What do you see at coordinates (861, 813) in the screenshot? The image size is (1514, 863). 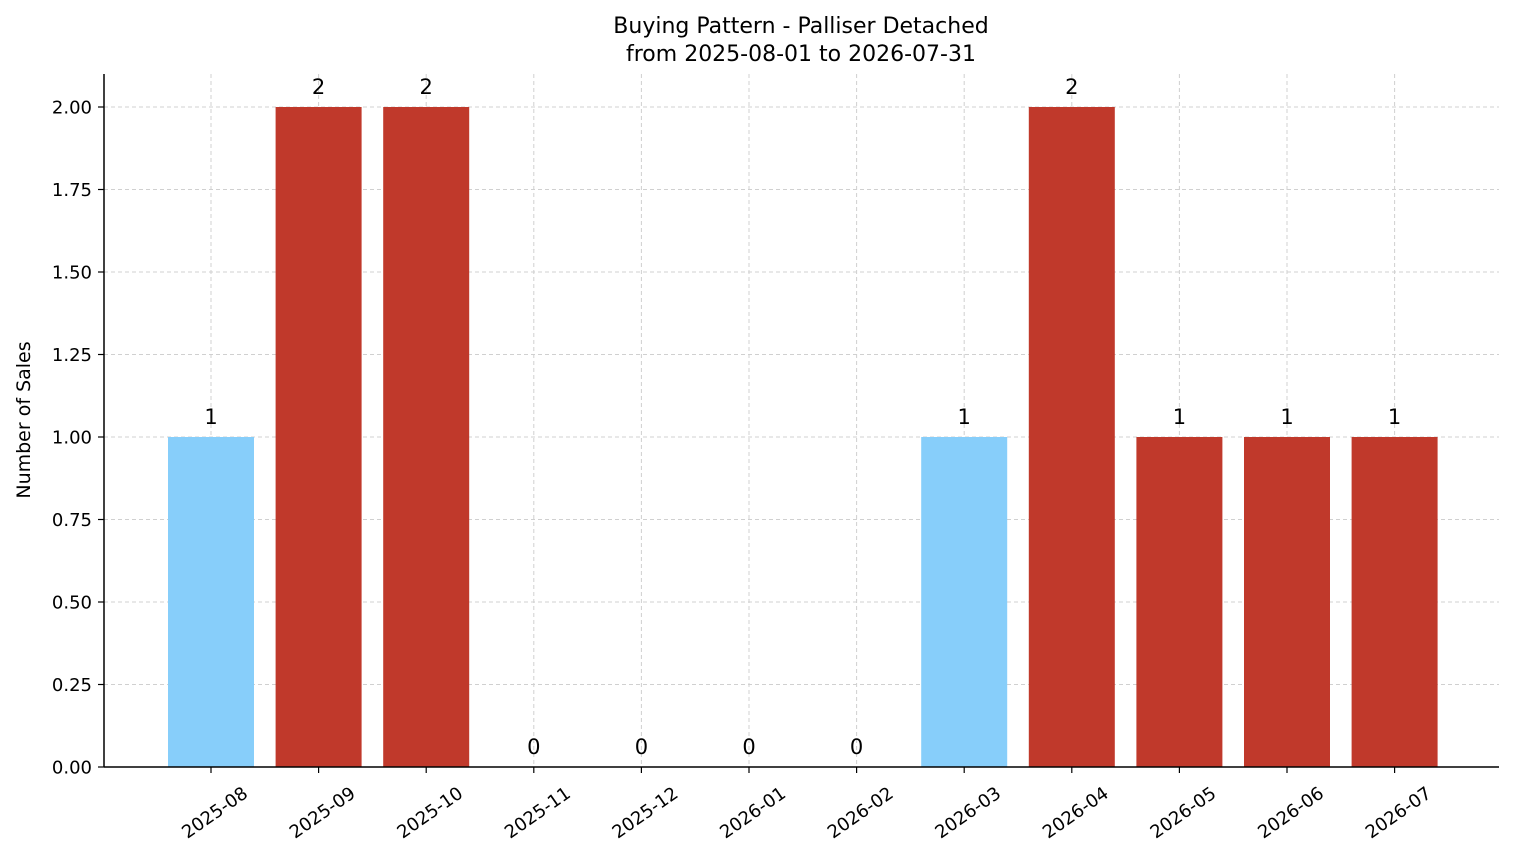 I see `x-tick-label: 2026-02` at bounding box center [861, 813].